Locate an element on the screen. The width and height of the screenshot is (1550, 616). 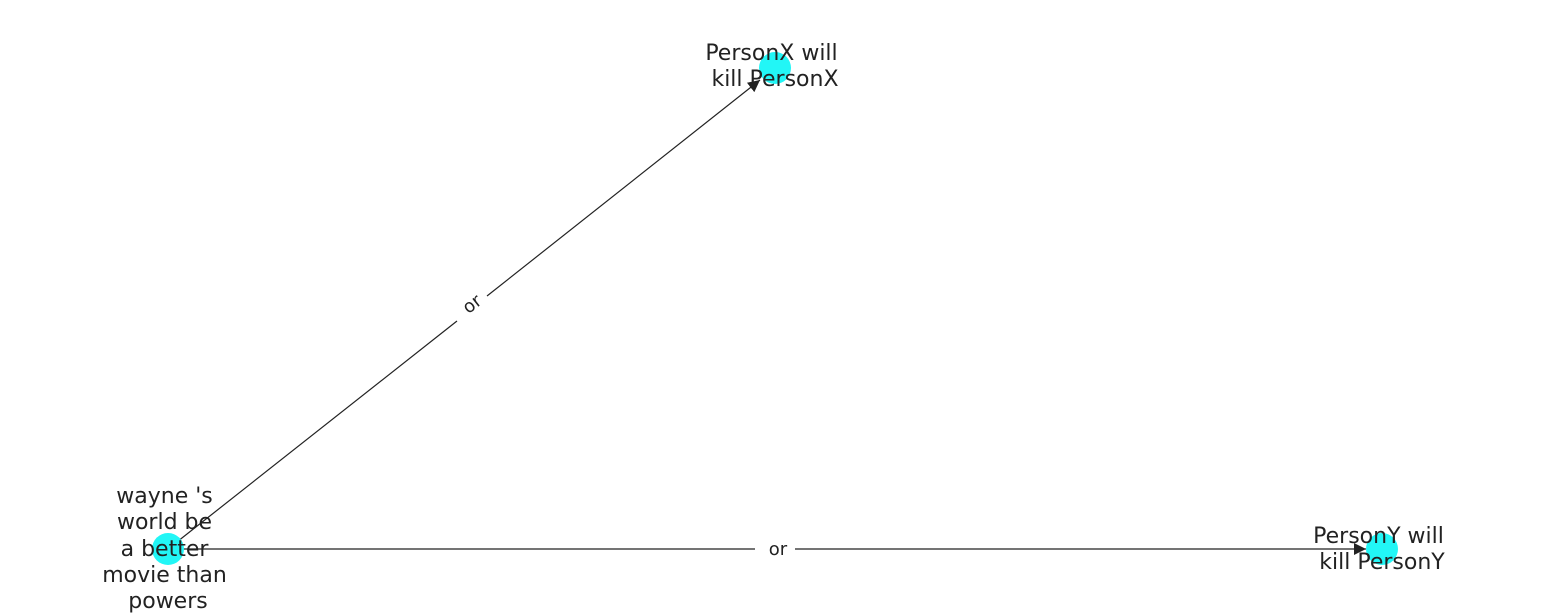
node-label-line: world be is located at coordinates (164, 522).